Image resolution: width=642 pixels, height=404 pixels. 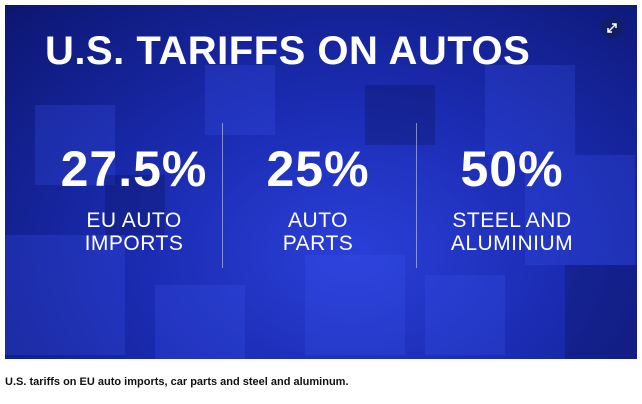 What do you see at coordinates (512, 169) in the screenshot?
I see `stat-value: 50%` at bounding box center [512, 169].